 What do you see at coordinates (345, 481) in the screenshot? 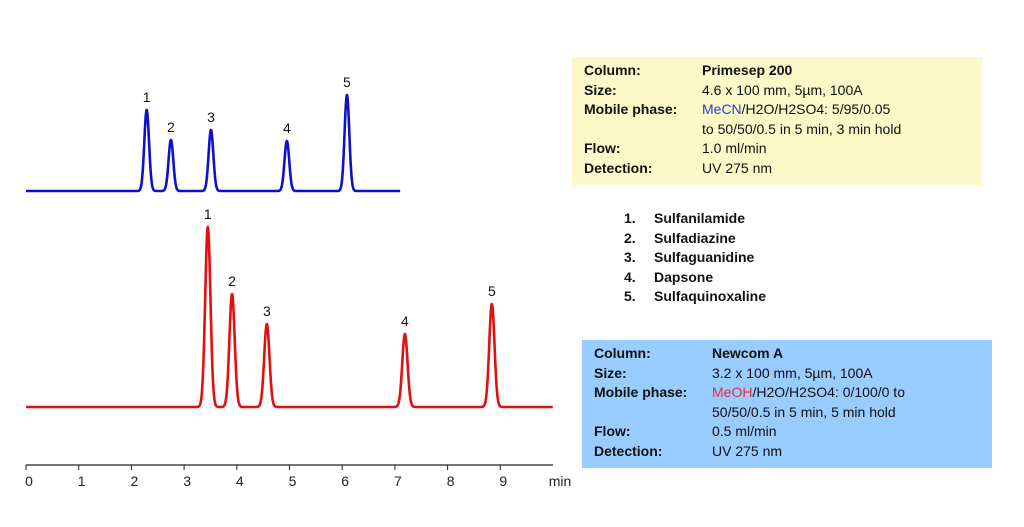
I see `x-tick-label: 6` at bounding box center [345, 481].